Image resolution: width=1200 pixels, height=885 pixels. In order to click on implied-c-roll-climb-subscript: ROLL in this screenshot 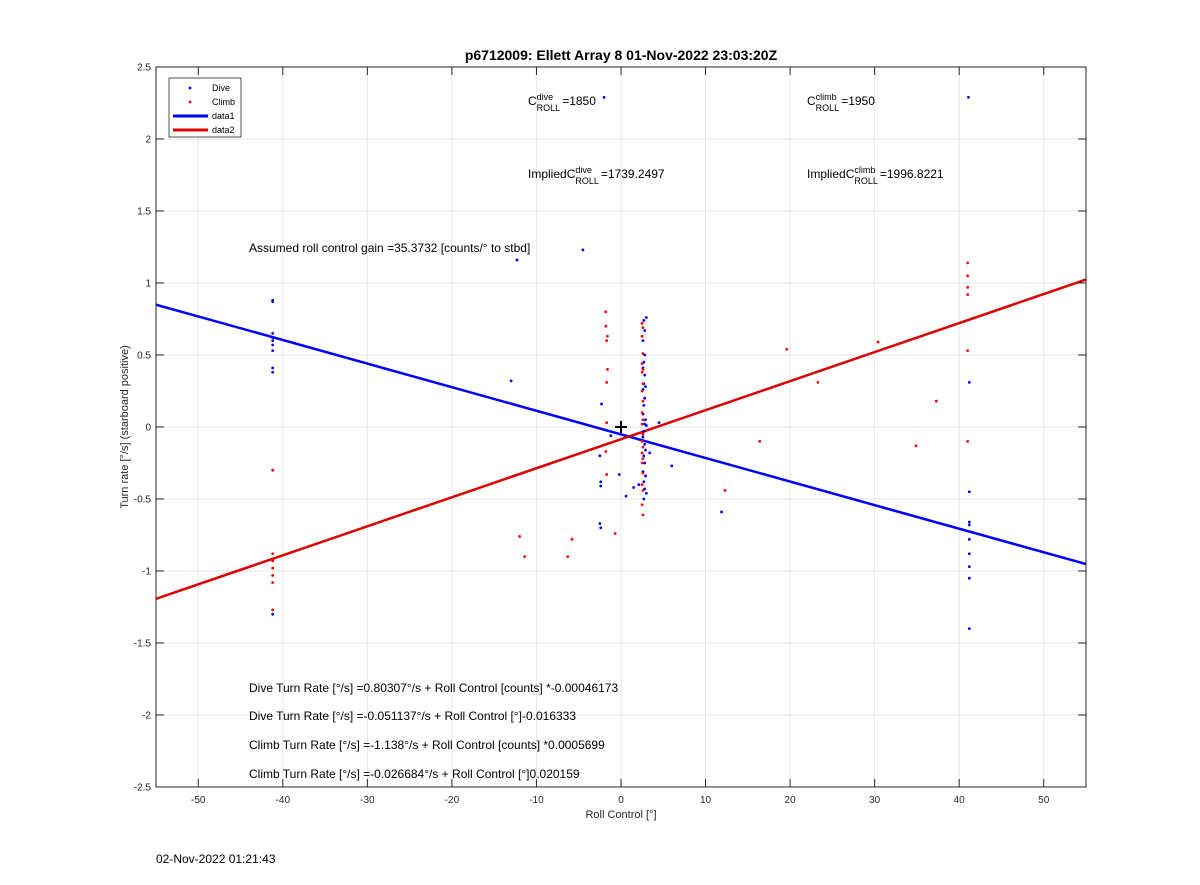, I will do `click(866, 181)`.